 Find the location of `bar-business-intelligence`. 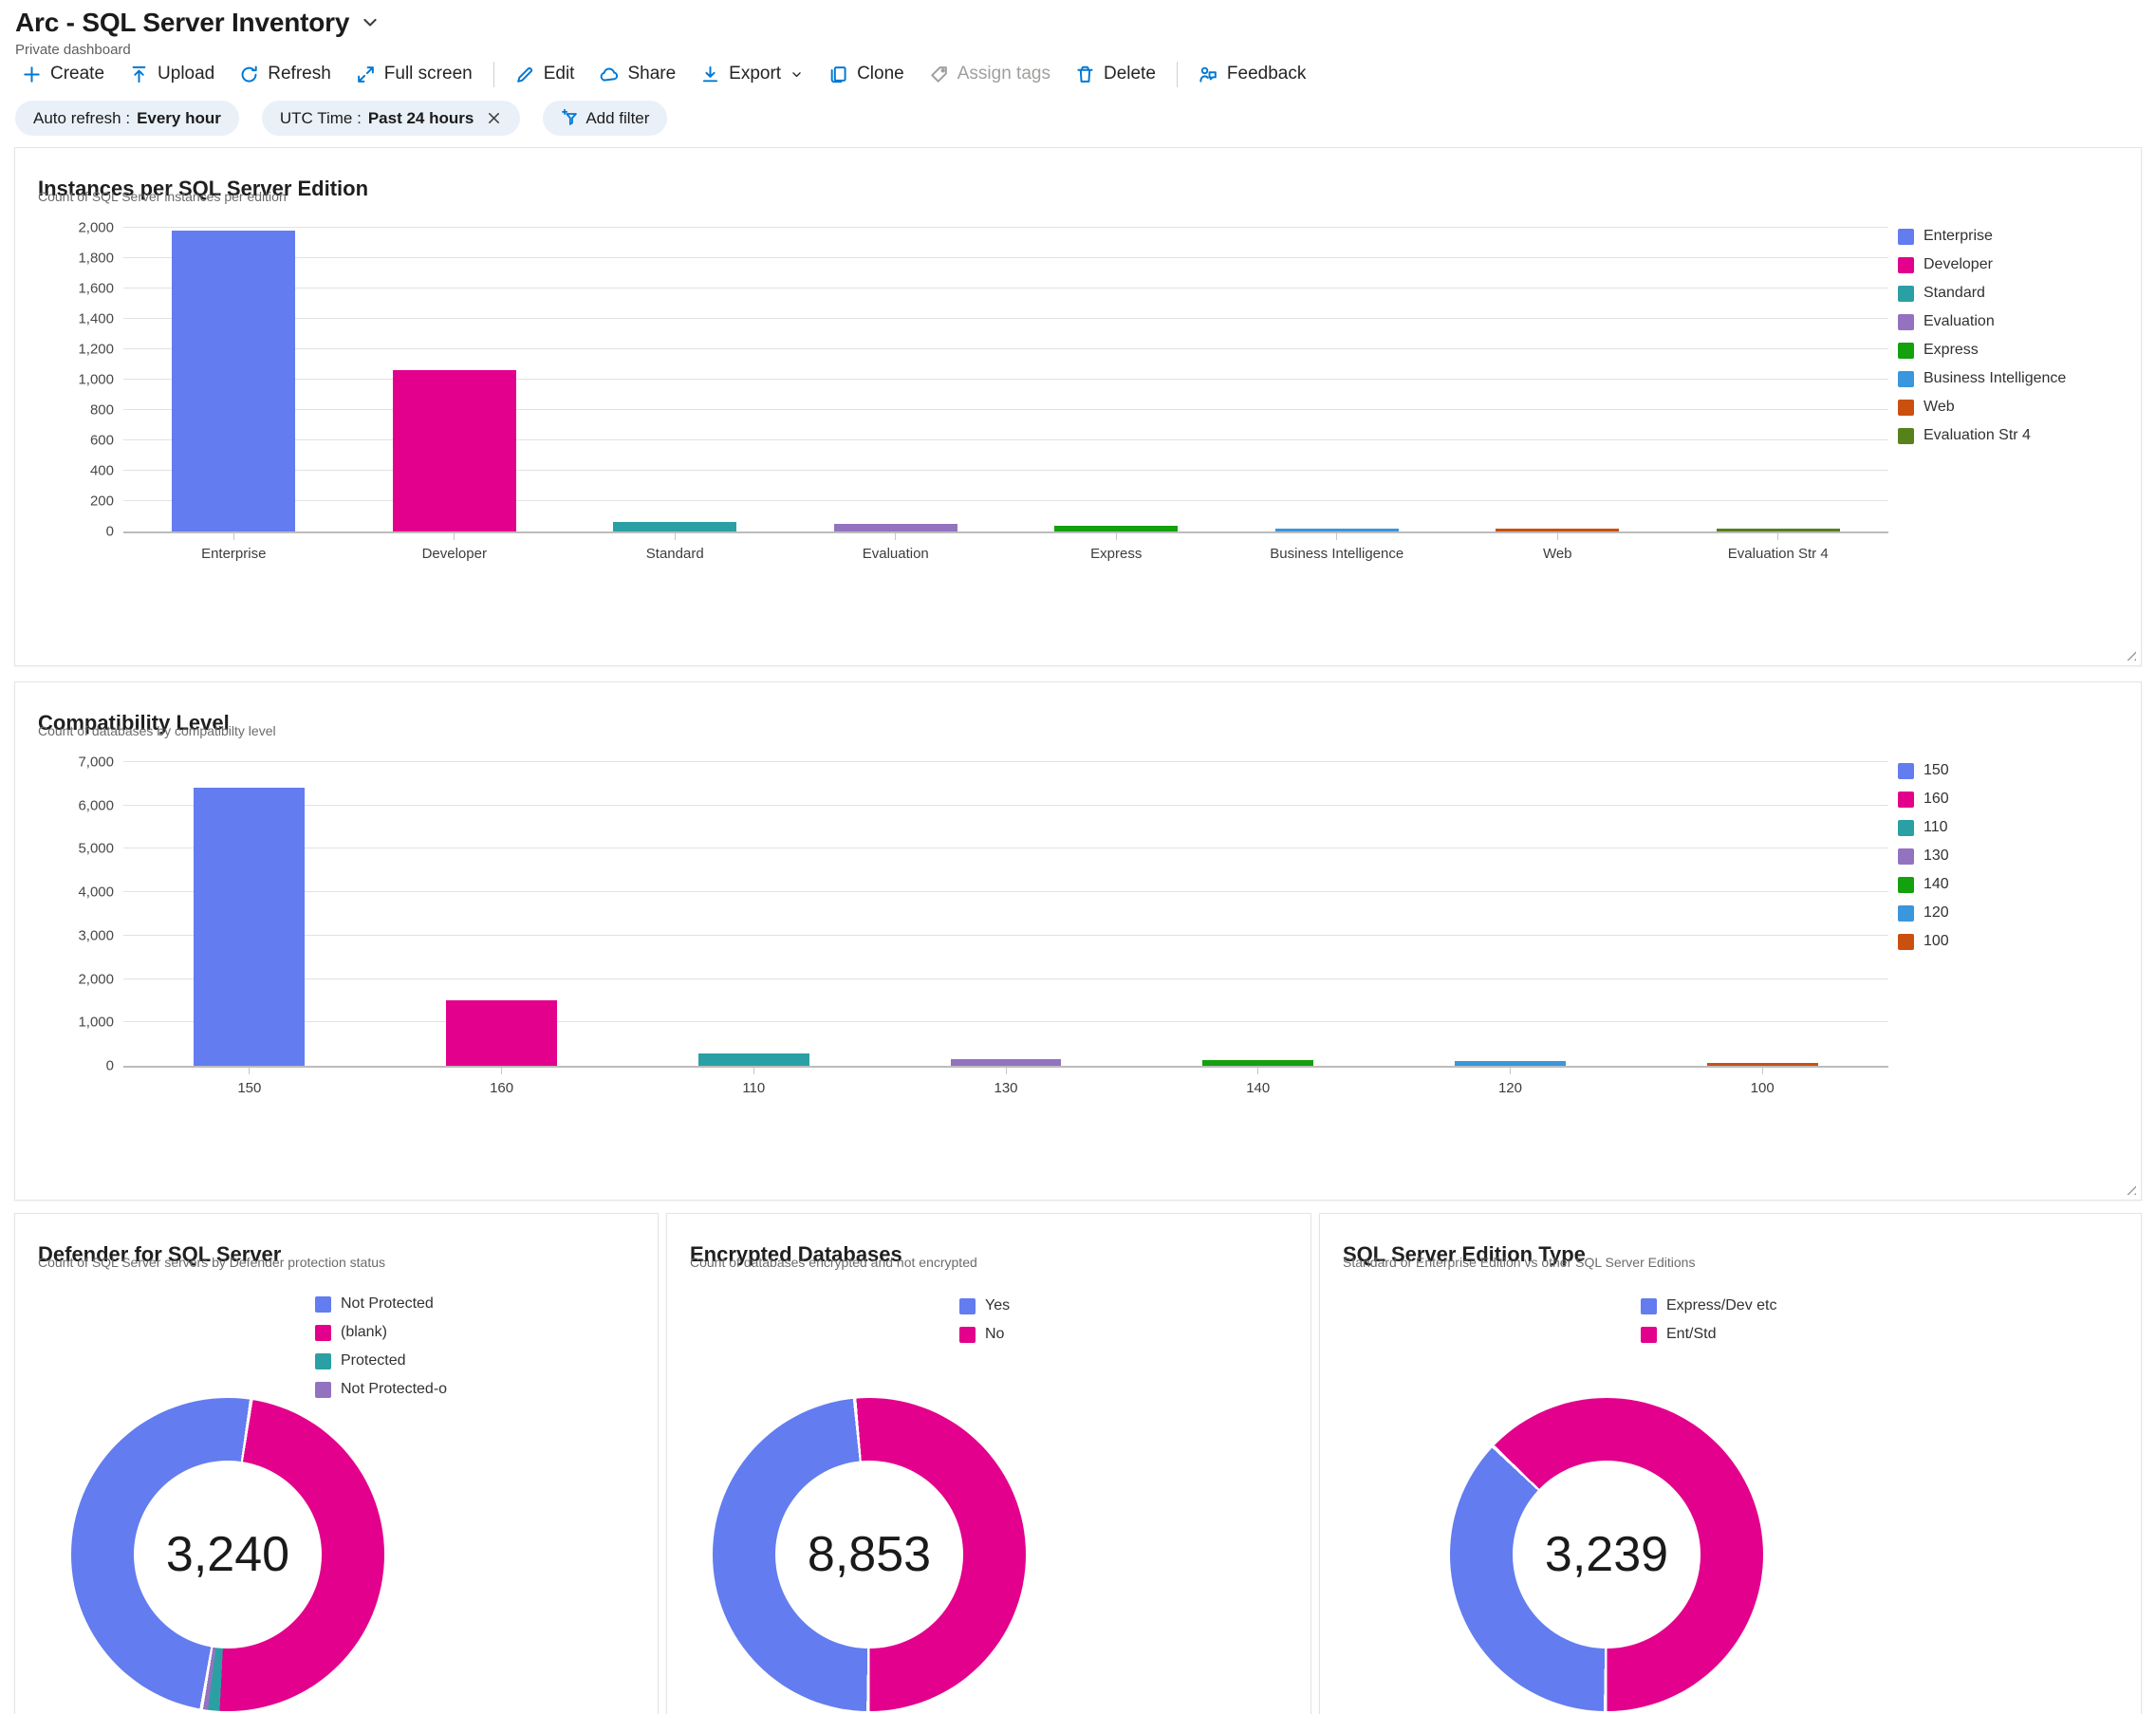

bar-business-intelligence is located at coordinates (1336, 530).